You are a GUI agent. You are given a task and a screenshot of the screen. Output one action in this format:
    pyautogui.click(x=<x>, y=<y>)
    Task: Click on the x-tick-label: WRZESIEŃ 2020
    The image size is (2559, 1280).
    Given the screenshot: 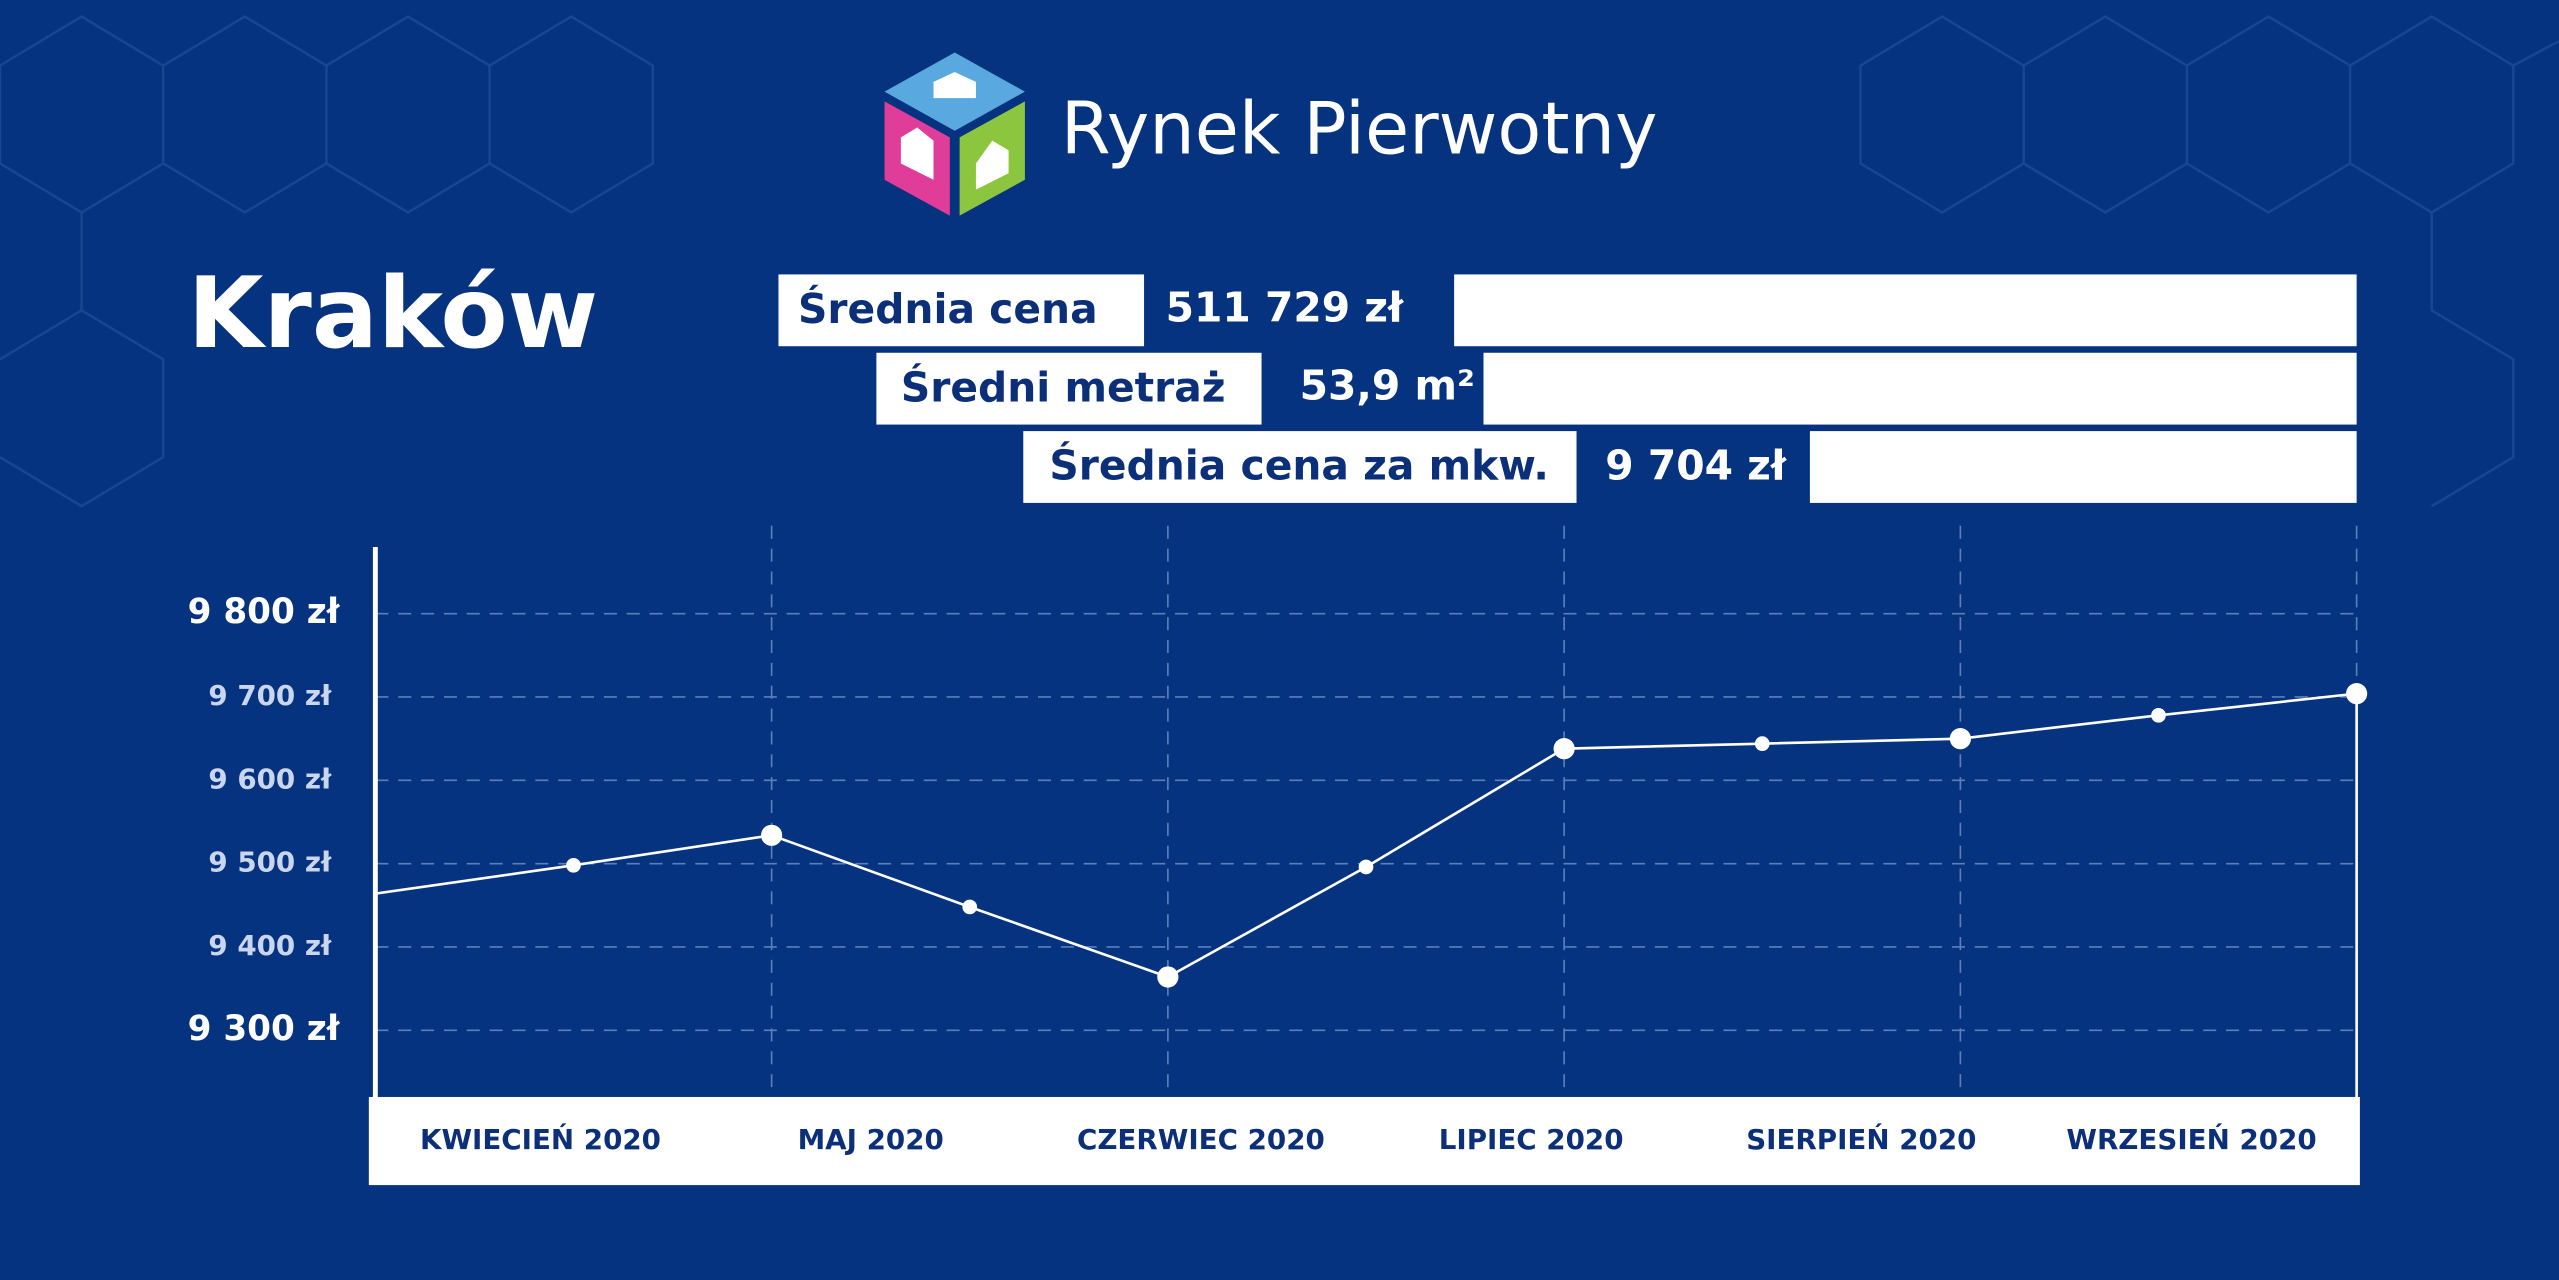 What is the action you would take?
    pyautogui.click(x=2191, y=1139)
    